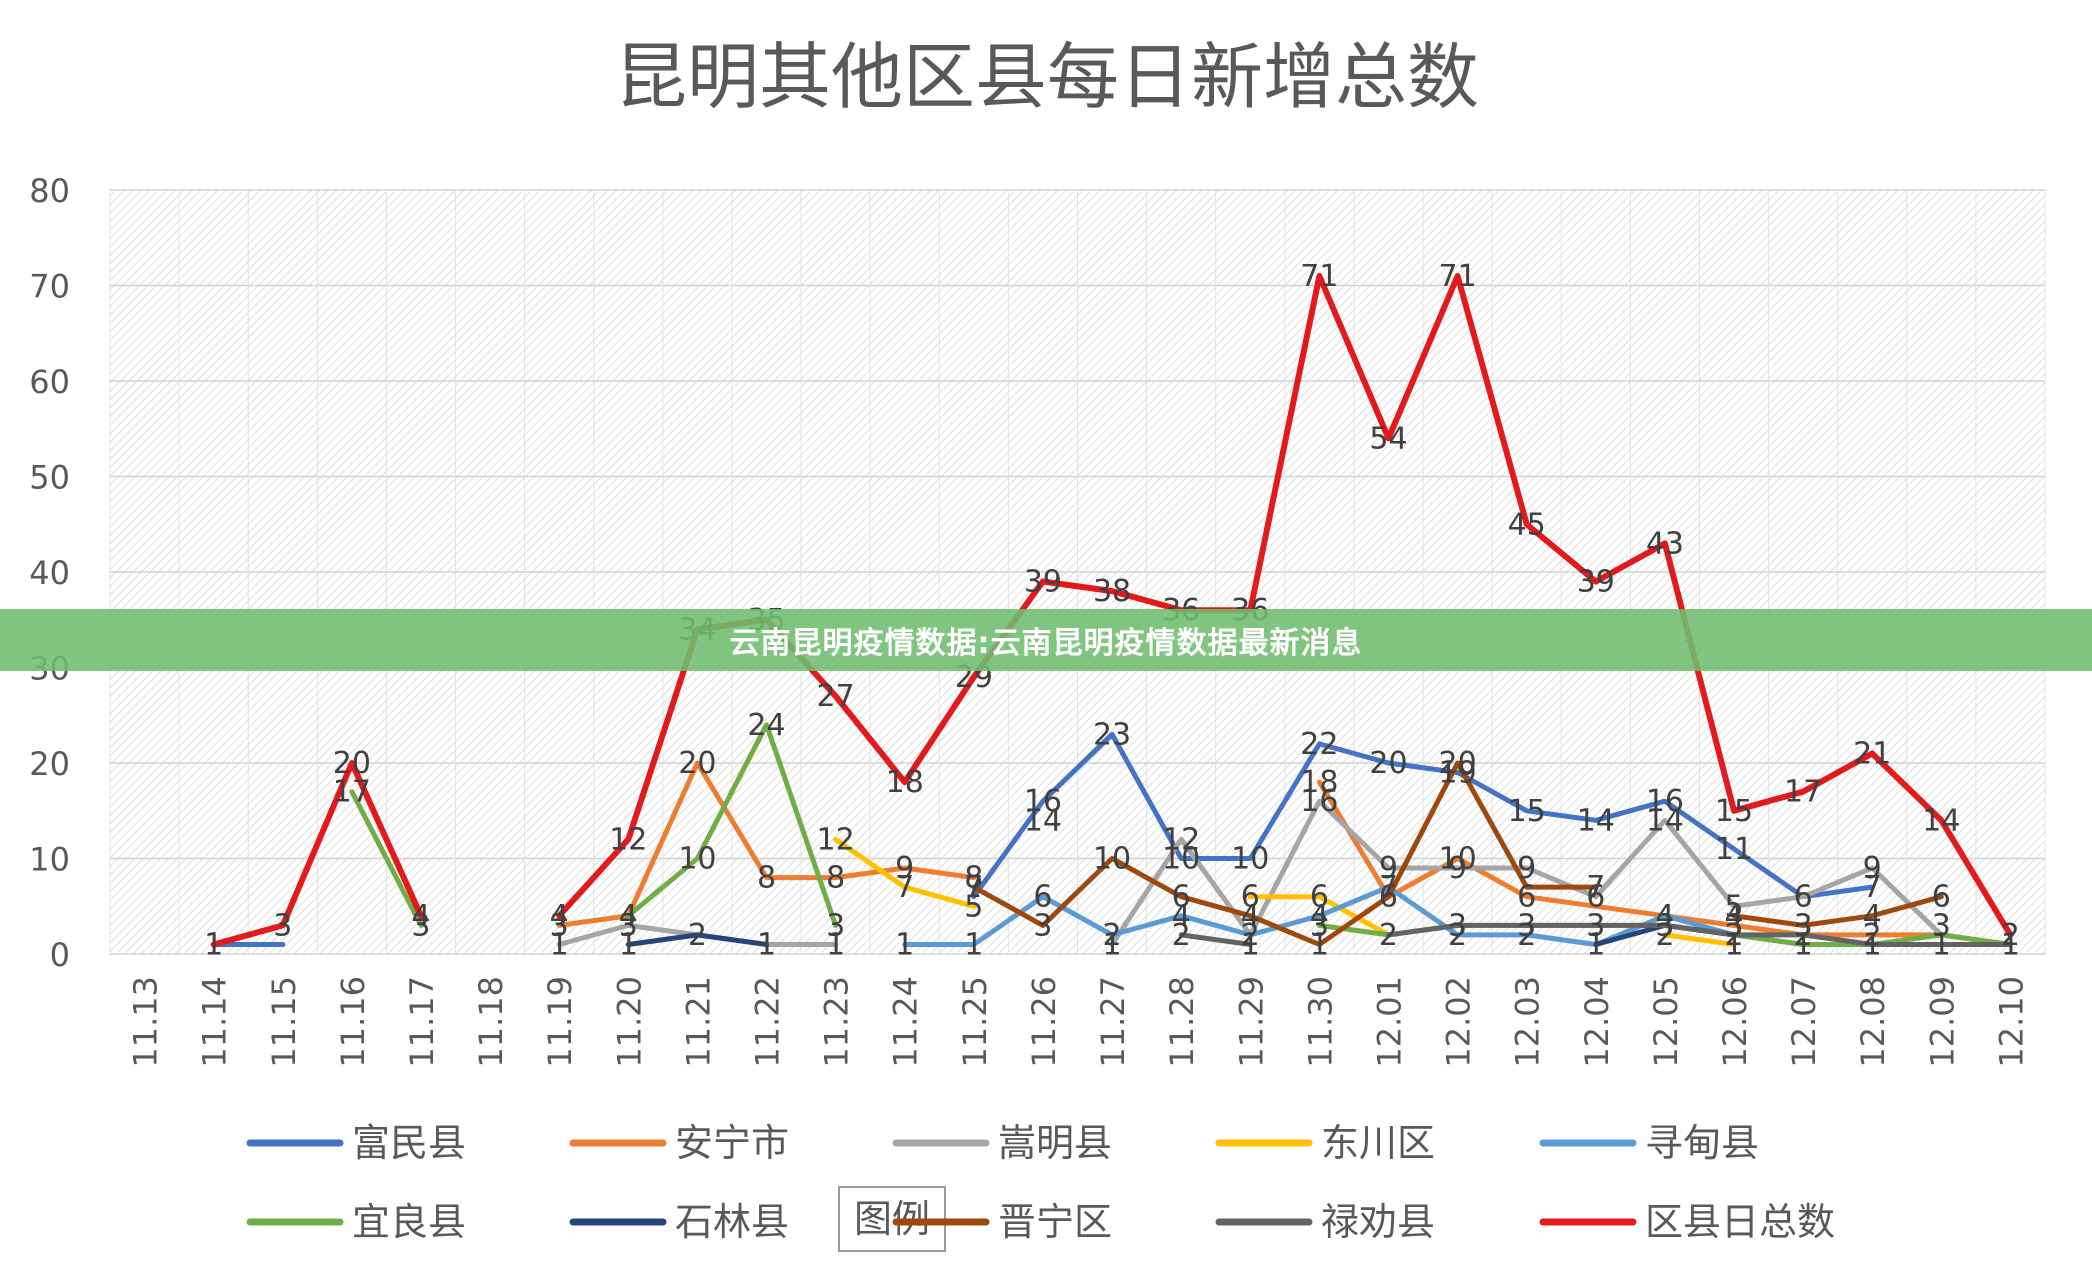  Describe the element at coordinates (906, 1022) in the screenshot. I see `x-tick-label: 11.24` at that location.